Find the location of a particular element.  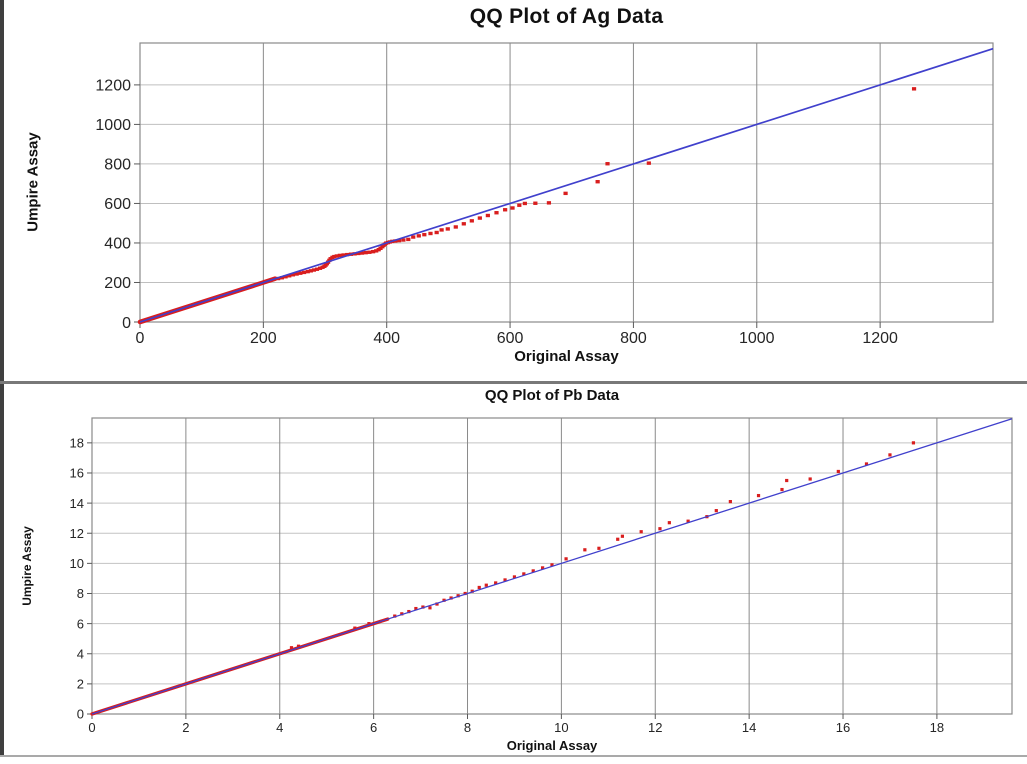

x-tick-label: 14 is located at coordinates (749, 727).